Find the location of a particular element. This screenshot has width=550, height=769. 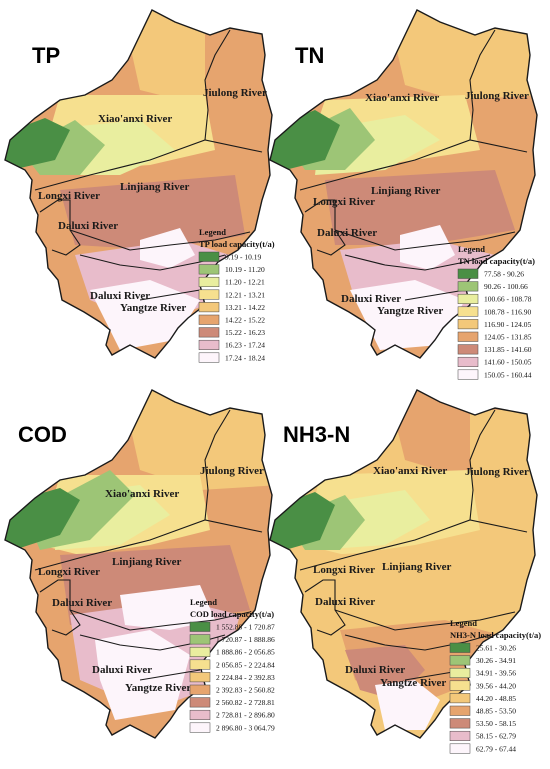

legend-range-label: 1 552.88 - 1 720.87 is located at coordinates (245, 627).